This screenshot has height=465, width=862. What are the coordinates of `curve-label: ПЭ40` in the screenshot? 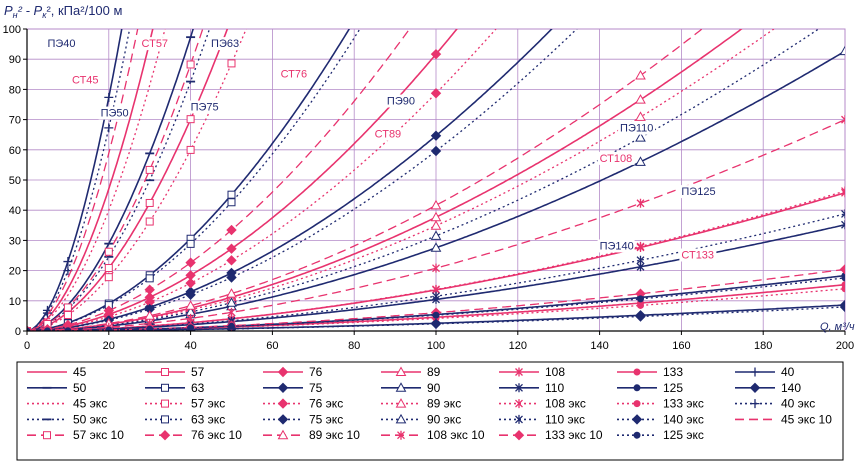 It's located at (61, 44).